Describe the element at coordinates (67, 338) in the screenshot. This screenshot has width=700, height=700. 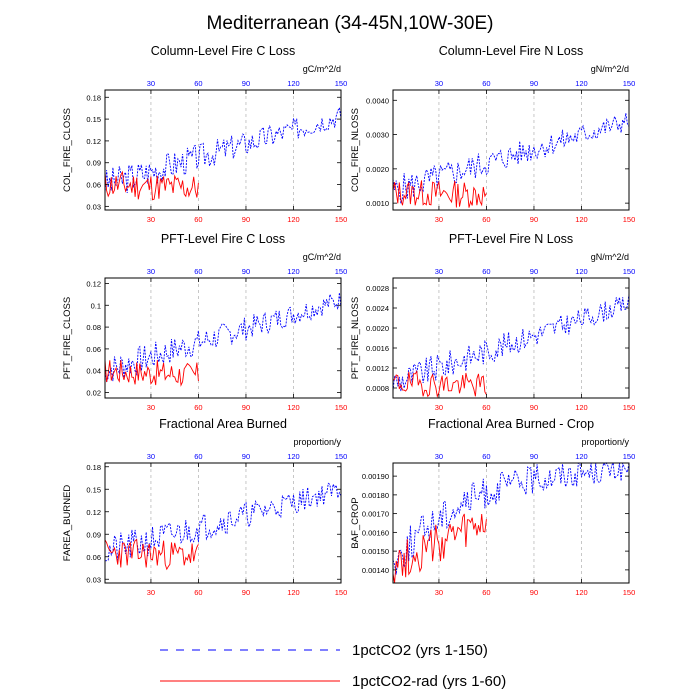
I see `y-axis-label: PFT_FIRE_CLOSS` at that location.